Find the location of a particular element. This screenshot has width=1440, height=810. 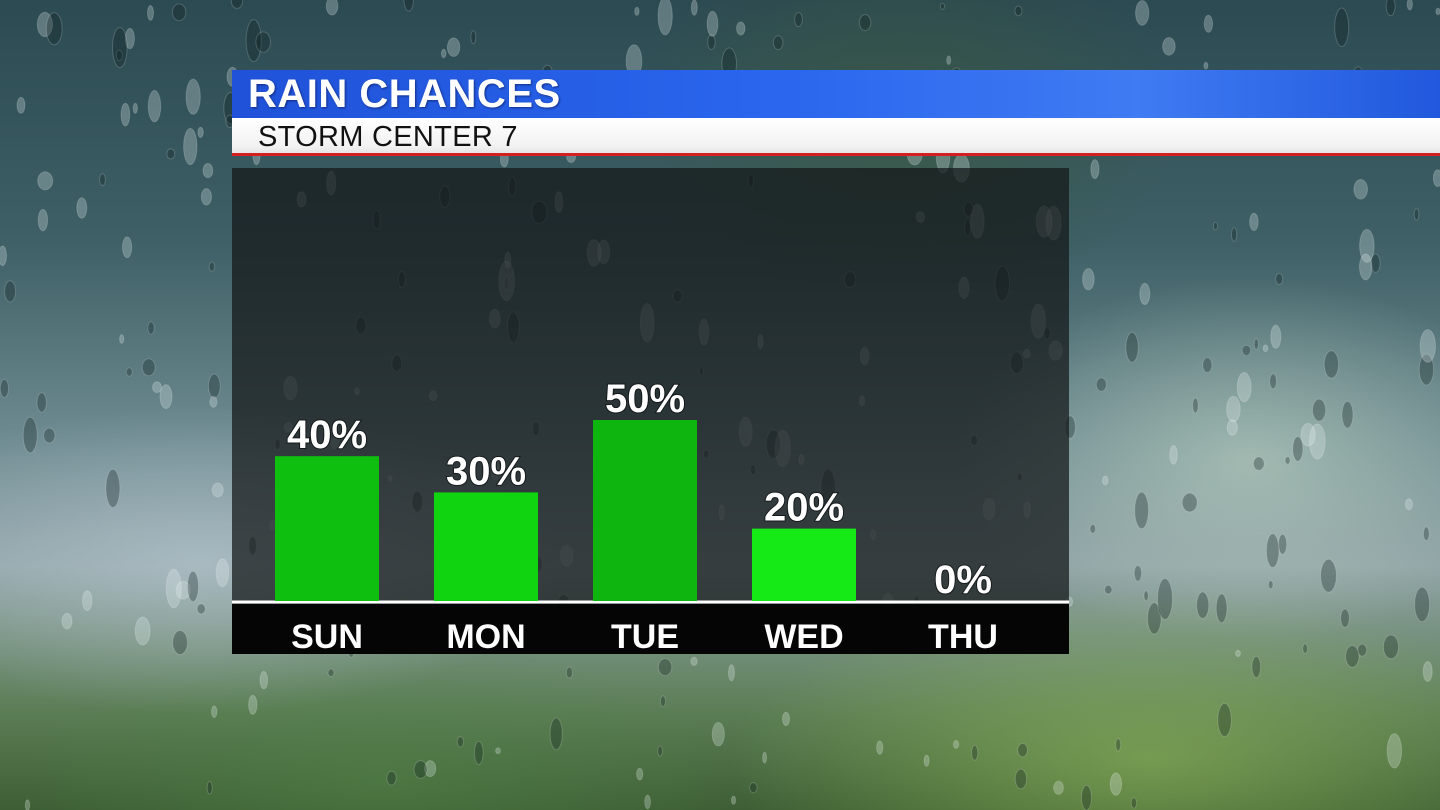

bar-tue is located at coordinates (645, 510).